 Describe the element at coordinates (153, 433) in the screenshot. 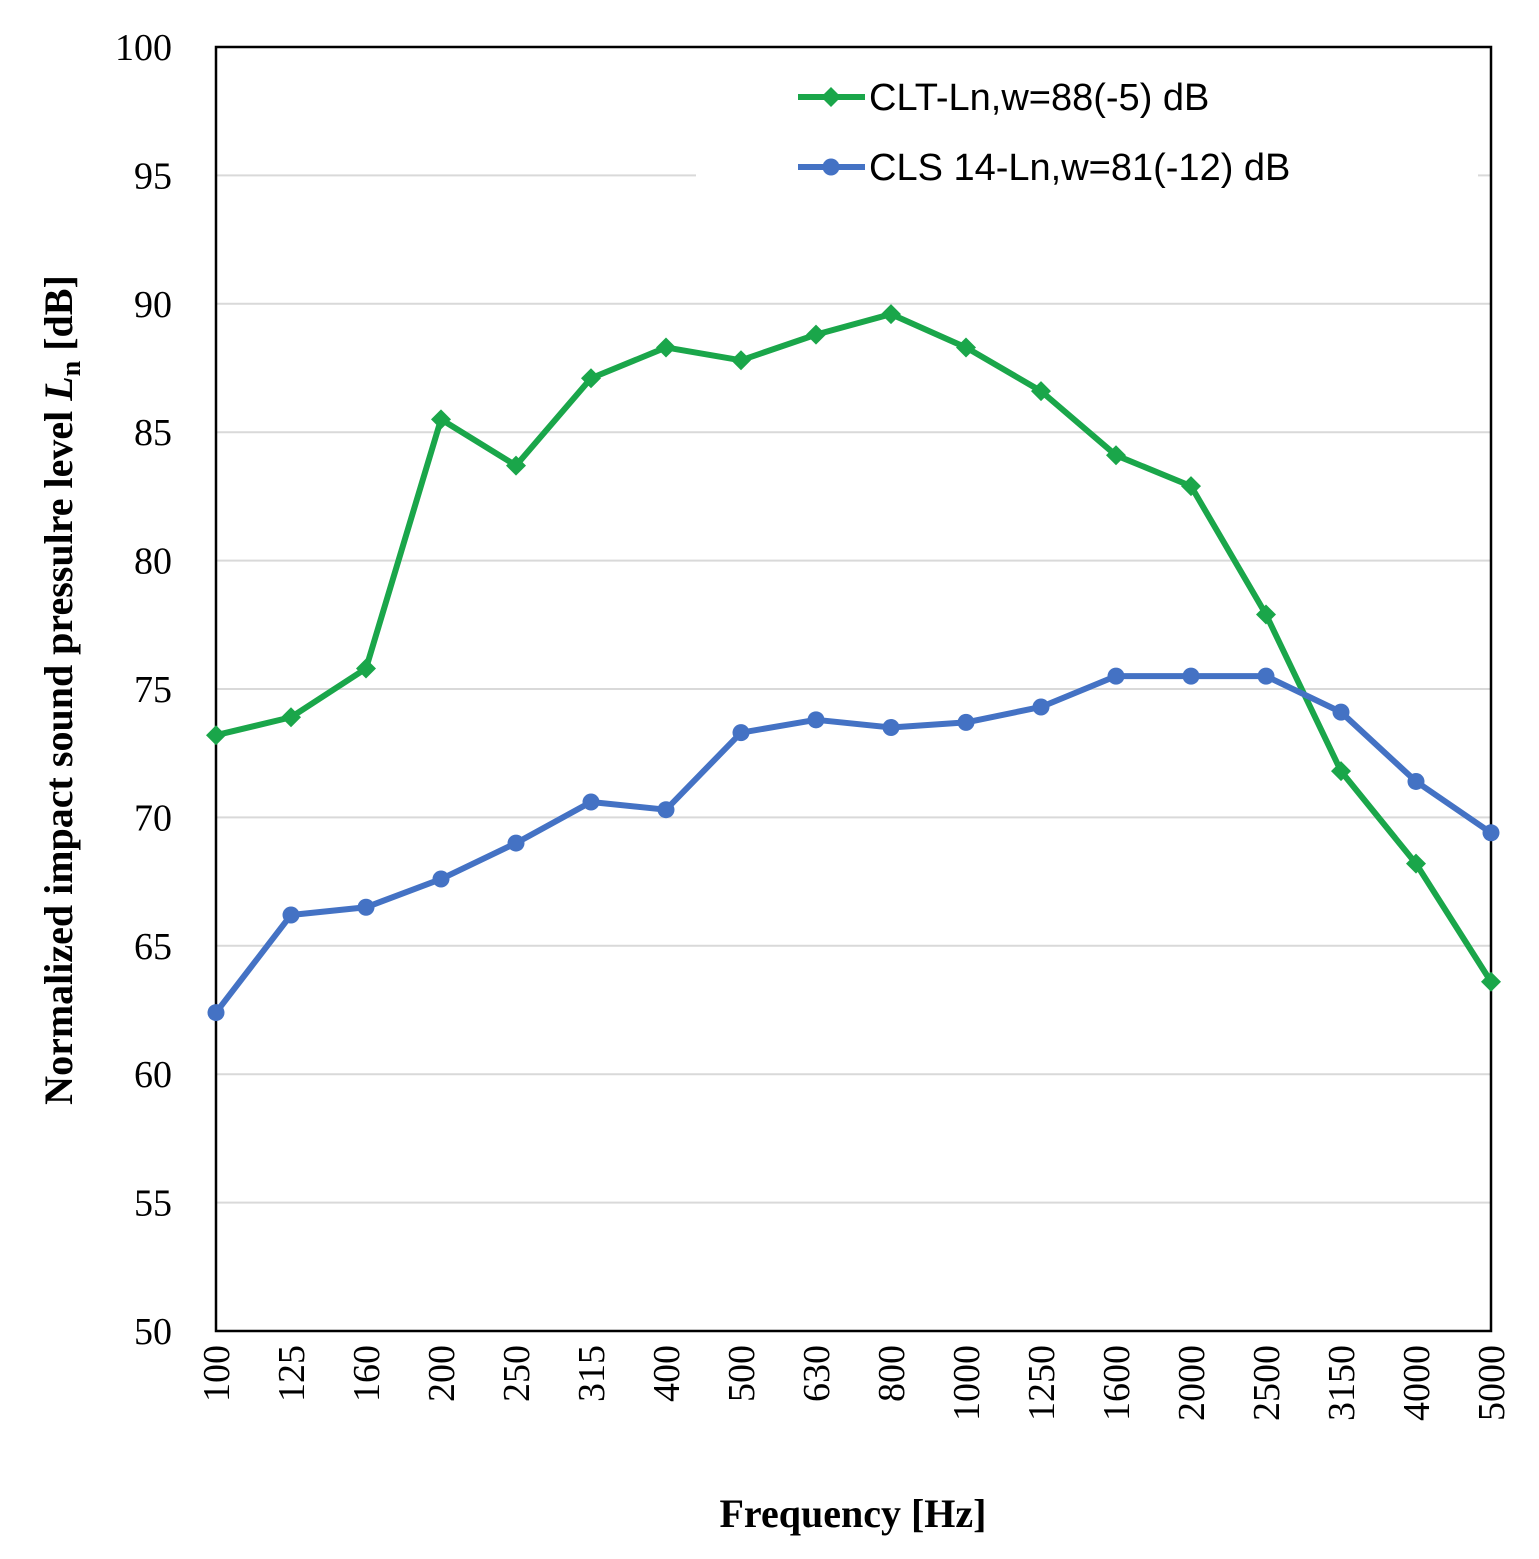

I see `y-tick-label: 85` at that location.